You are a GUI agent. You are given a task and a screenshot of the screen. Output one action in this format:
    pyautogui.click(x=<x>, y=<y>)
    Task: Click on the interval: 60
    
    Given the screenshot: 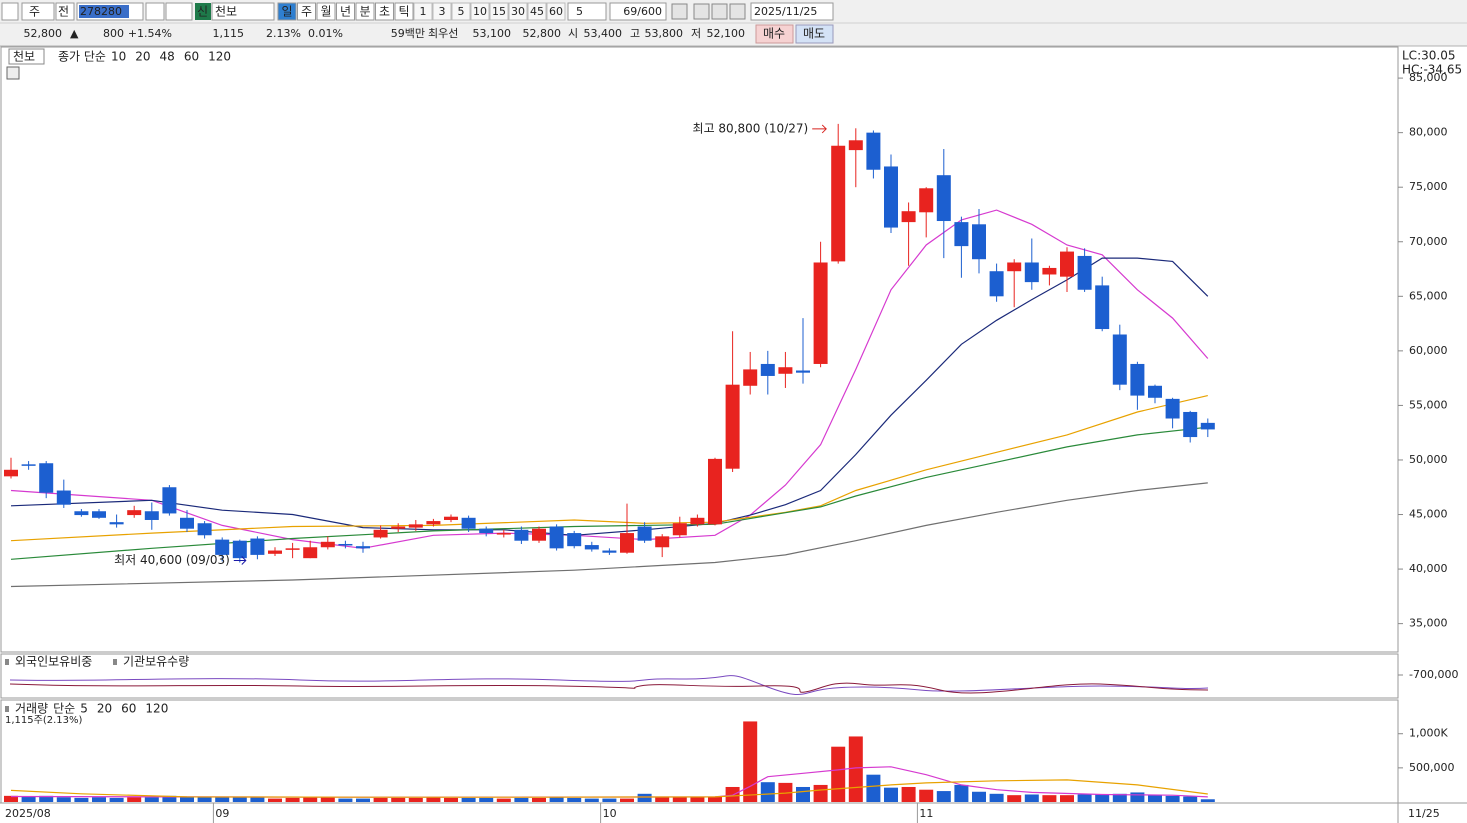 What is the action you would take?
    pyautogui.click(x=556, y=11)
    